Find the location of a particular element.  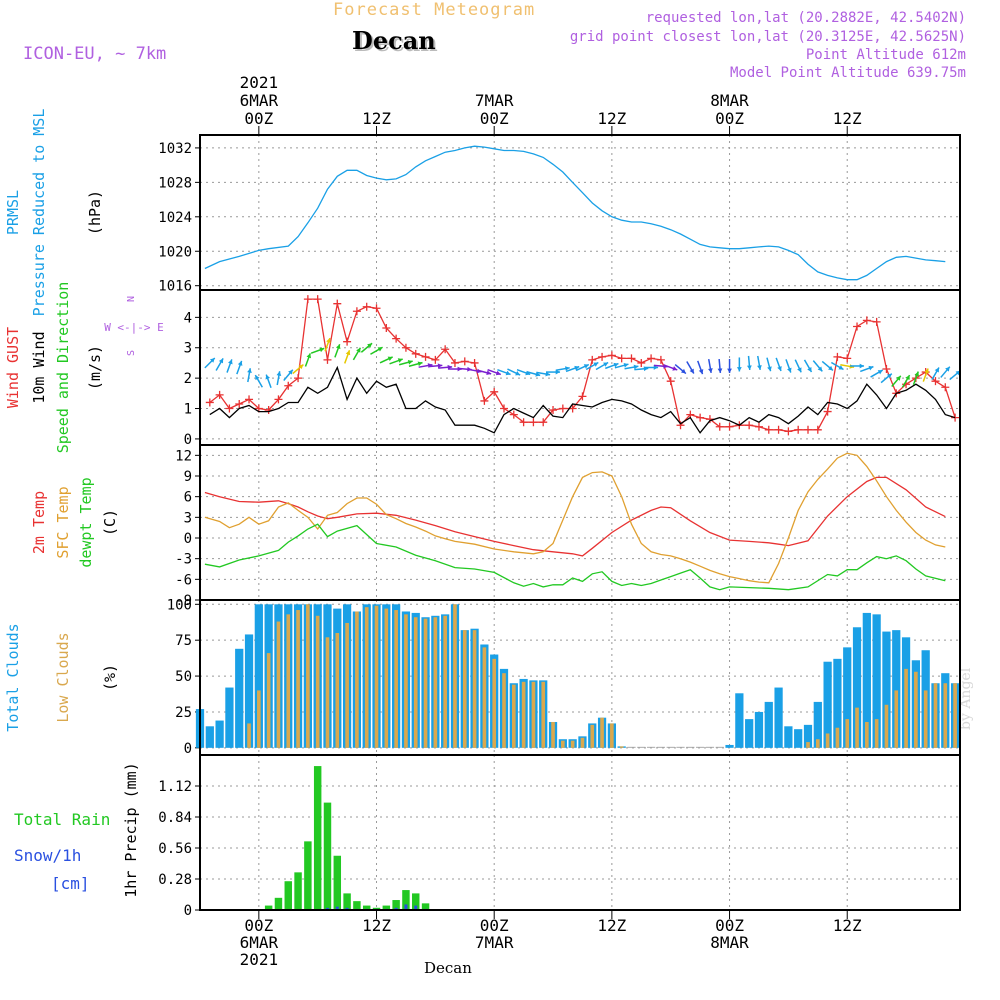

y-tick-label: 1024 is located at coordinates (175, 218).